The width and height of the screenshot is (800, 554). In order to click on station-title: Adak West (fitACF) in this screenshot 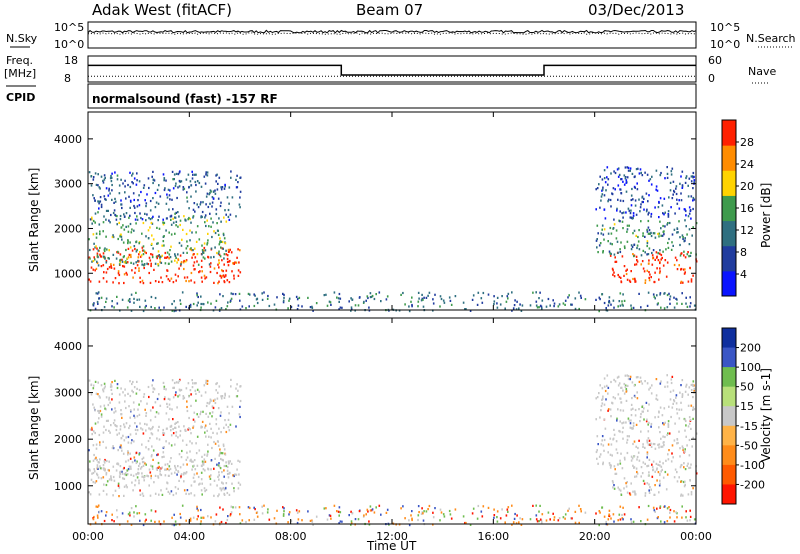, I will do `click(162, 10)`.